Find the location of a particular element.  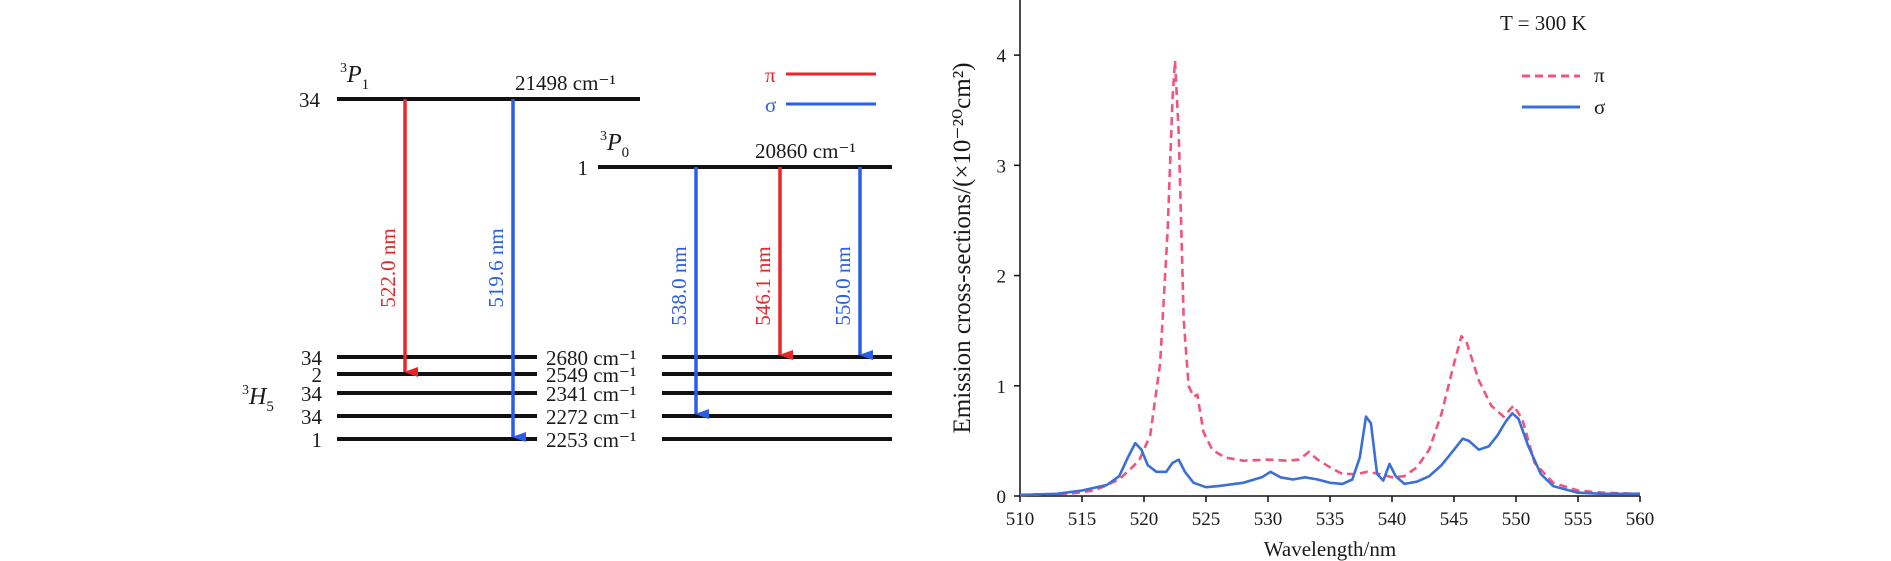

level-3p1-energy: 21498 cm⁻¹ is located at coordinates (565, 83).